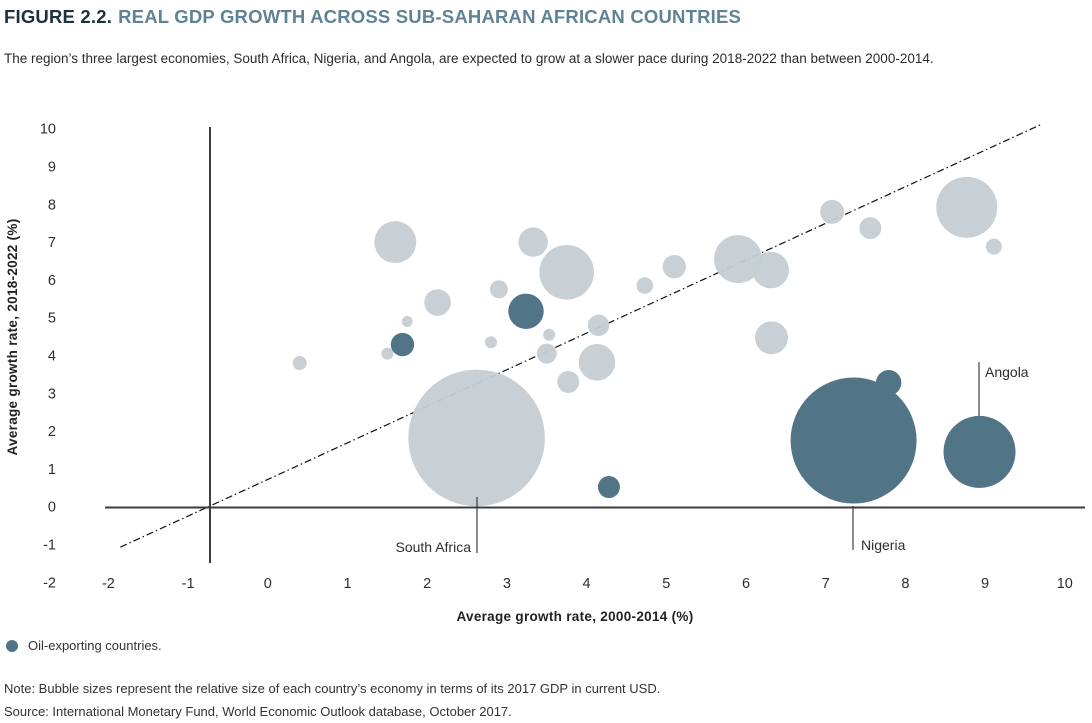 This screenshot has width=1092, height=723. I want to click on y-tick-label: -1, so click(49, 546).